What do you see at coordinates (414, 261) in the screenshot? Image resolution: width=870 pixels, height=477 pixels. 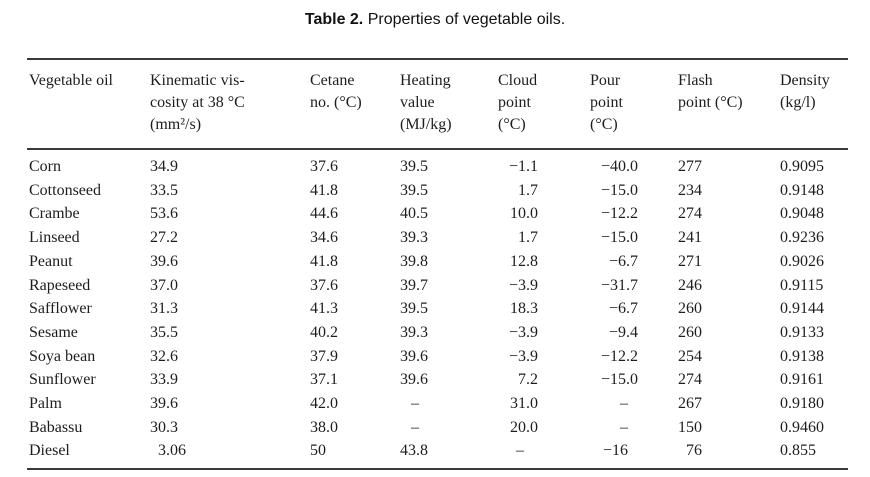 I see `cell-heating-value: 39.8` at bounding box center [414, 261].